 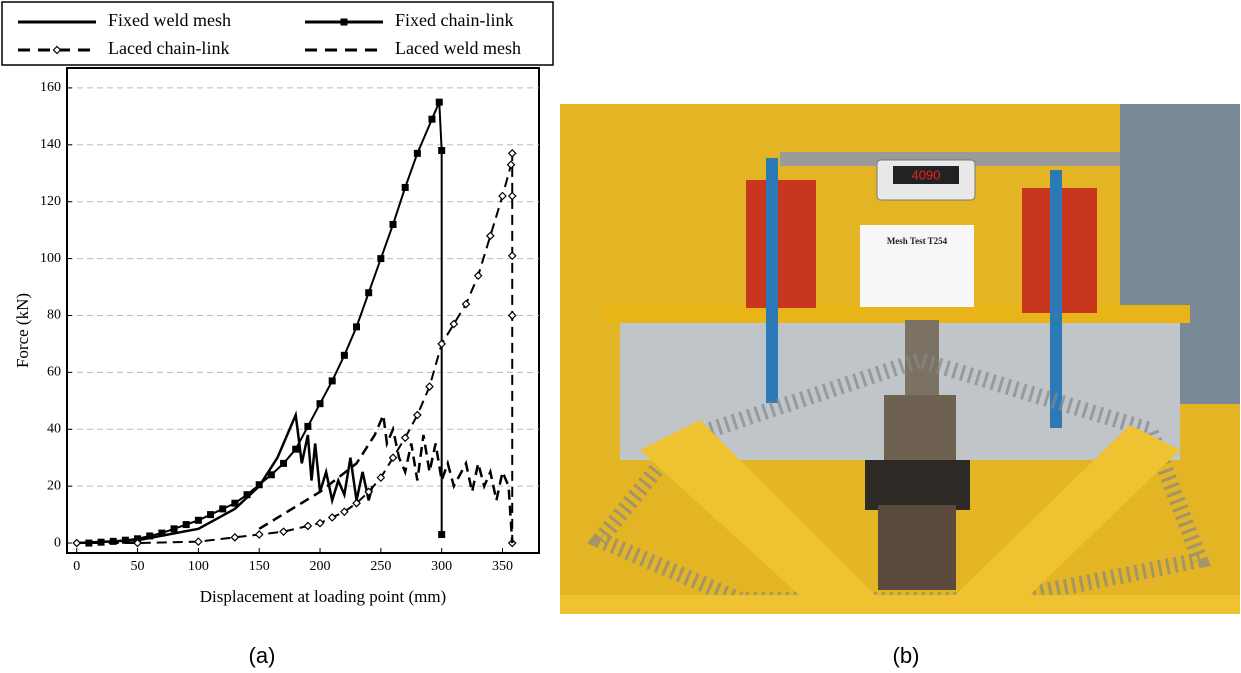 I want to click on legend-box, so click(x=277, y=33).